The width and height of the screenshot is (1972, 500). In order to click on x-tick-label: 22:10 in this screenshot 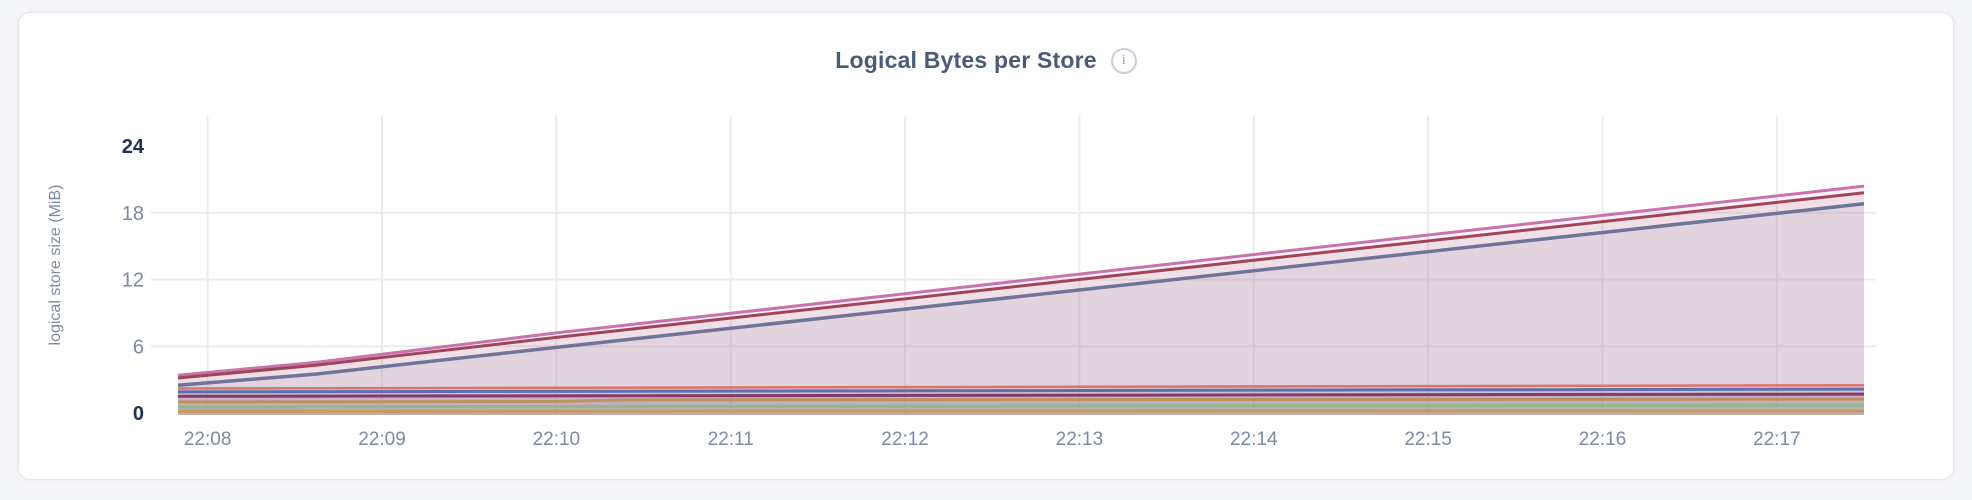, I will do `click(557, 439)`.